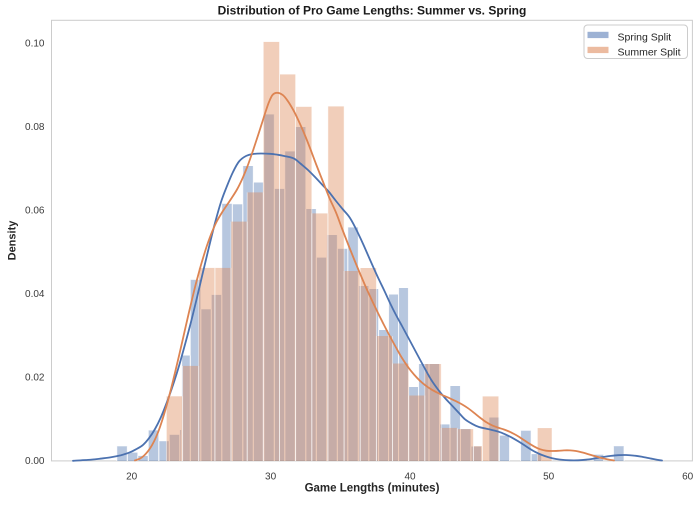 The height and width of the screenshot is (506, 700). What do you see at coordinates (35, 127) in the screenshot?
I see `svg-text: 0.08` at bounding box center [35, 127].